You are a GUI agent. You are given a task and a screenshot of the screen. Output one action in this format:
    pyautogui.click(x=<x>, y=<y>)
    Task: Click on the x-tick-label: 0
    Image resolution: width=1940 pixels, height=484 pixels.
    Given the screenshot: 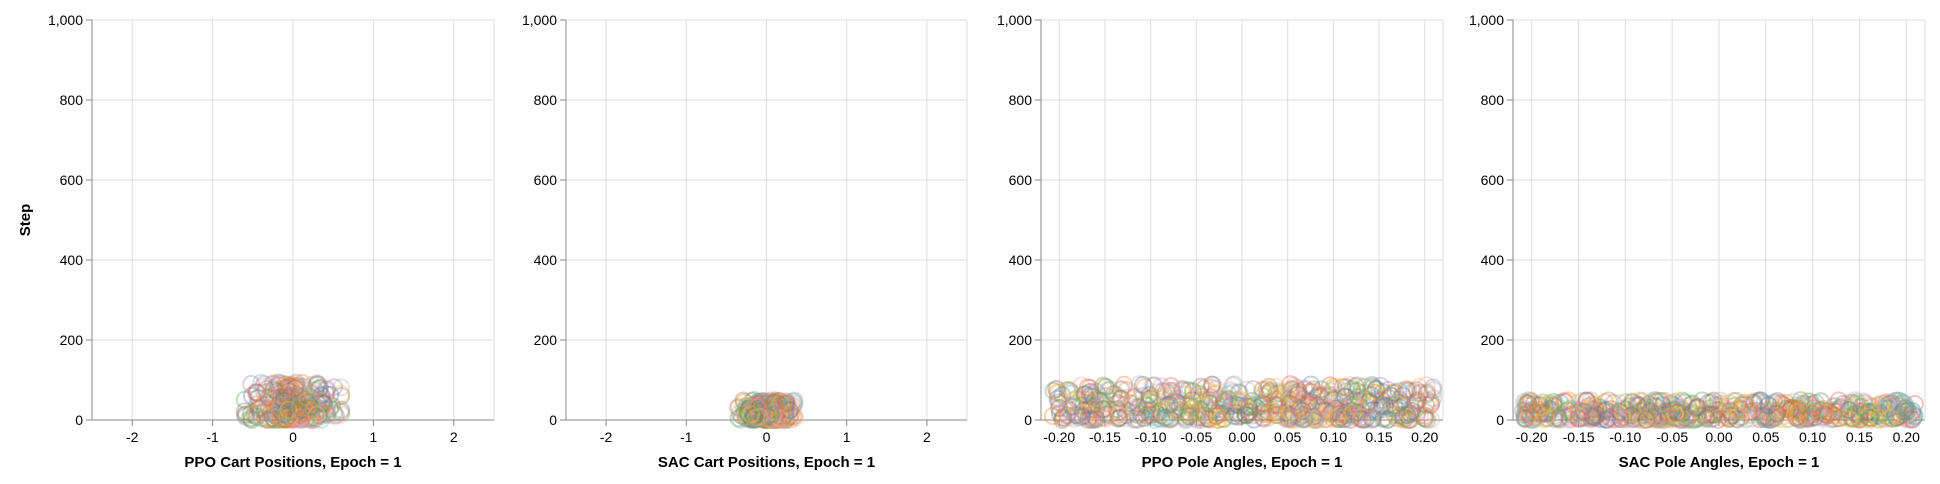 What is the action you would take?
    pyautogui.click(x=293, y=437)
    